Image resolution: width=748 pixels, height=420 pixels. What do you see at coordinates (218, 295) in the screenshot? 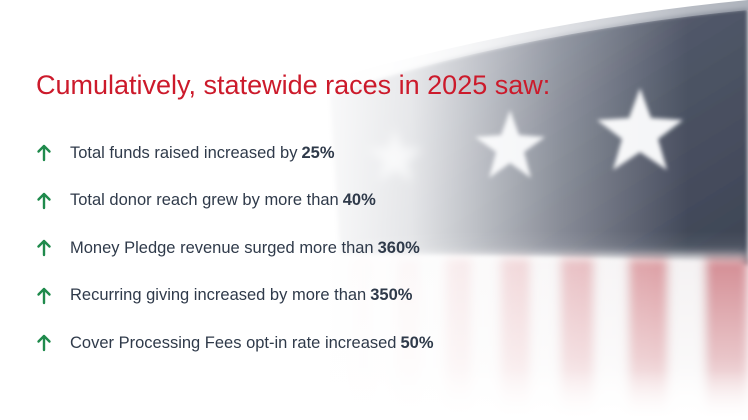
I see `stat-text: Recurring giving increased by more than` at bounding box center [218, 295].